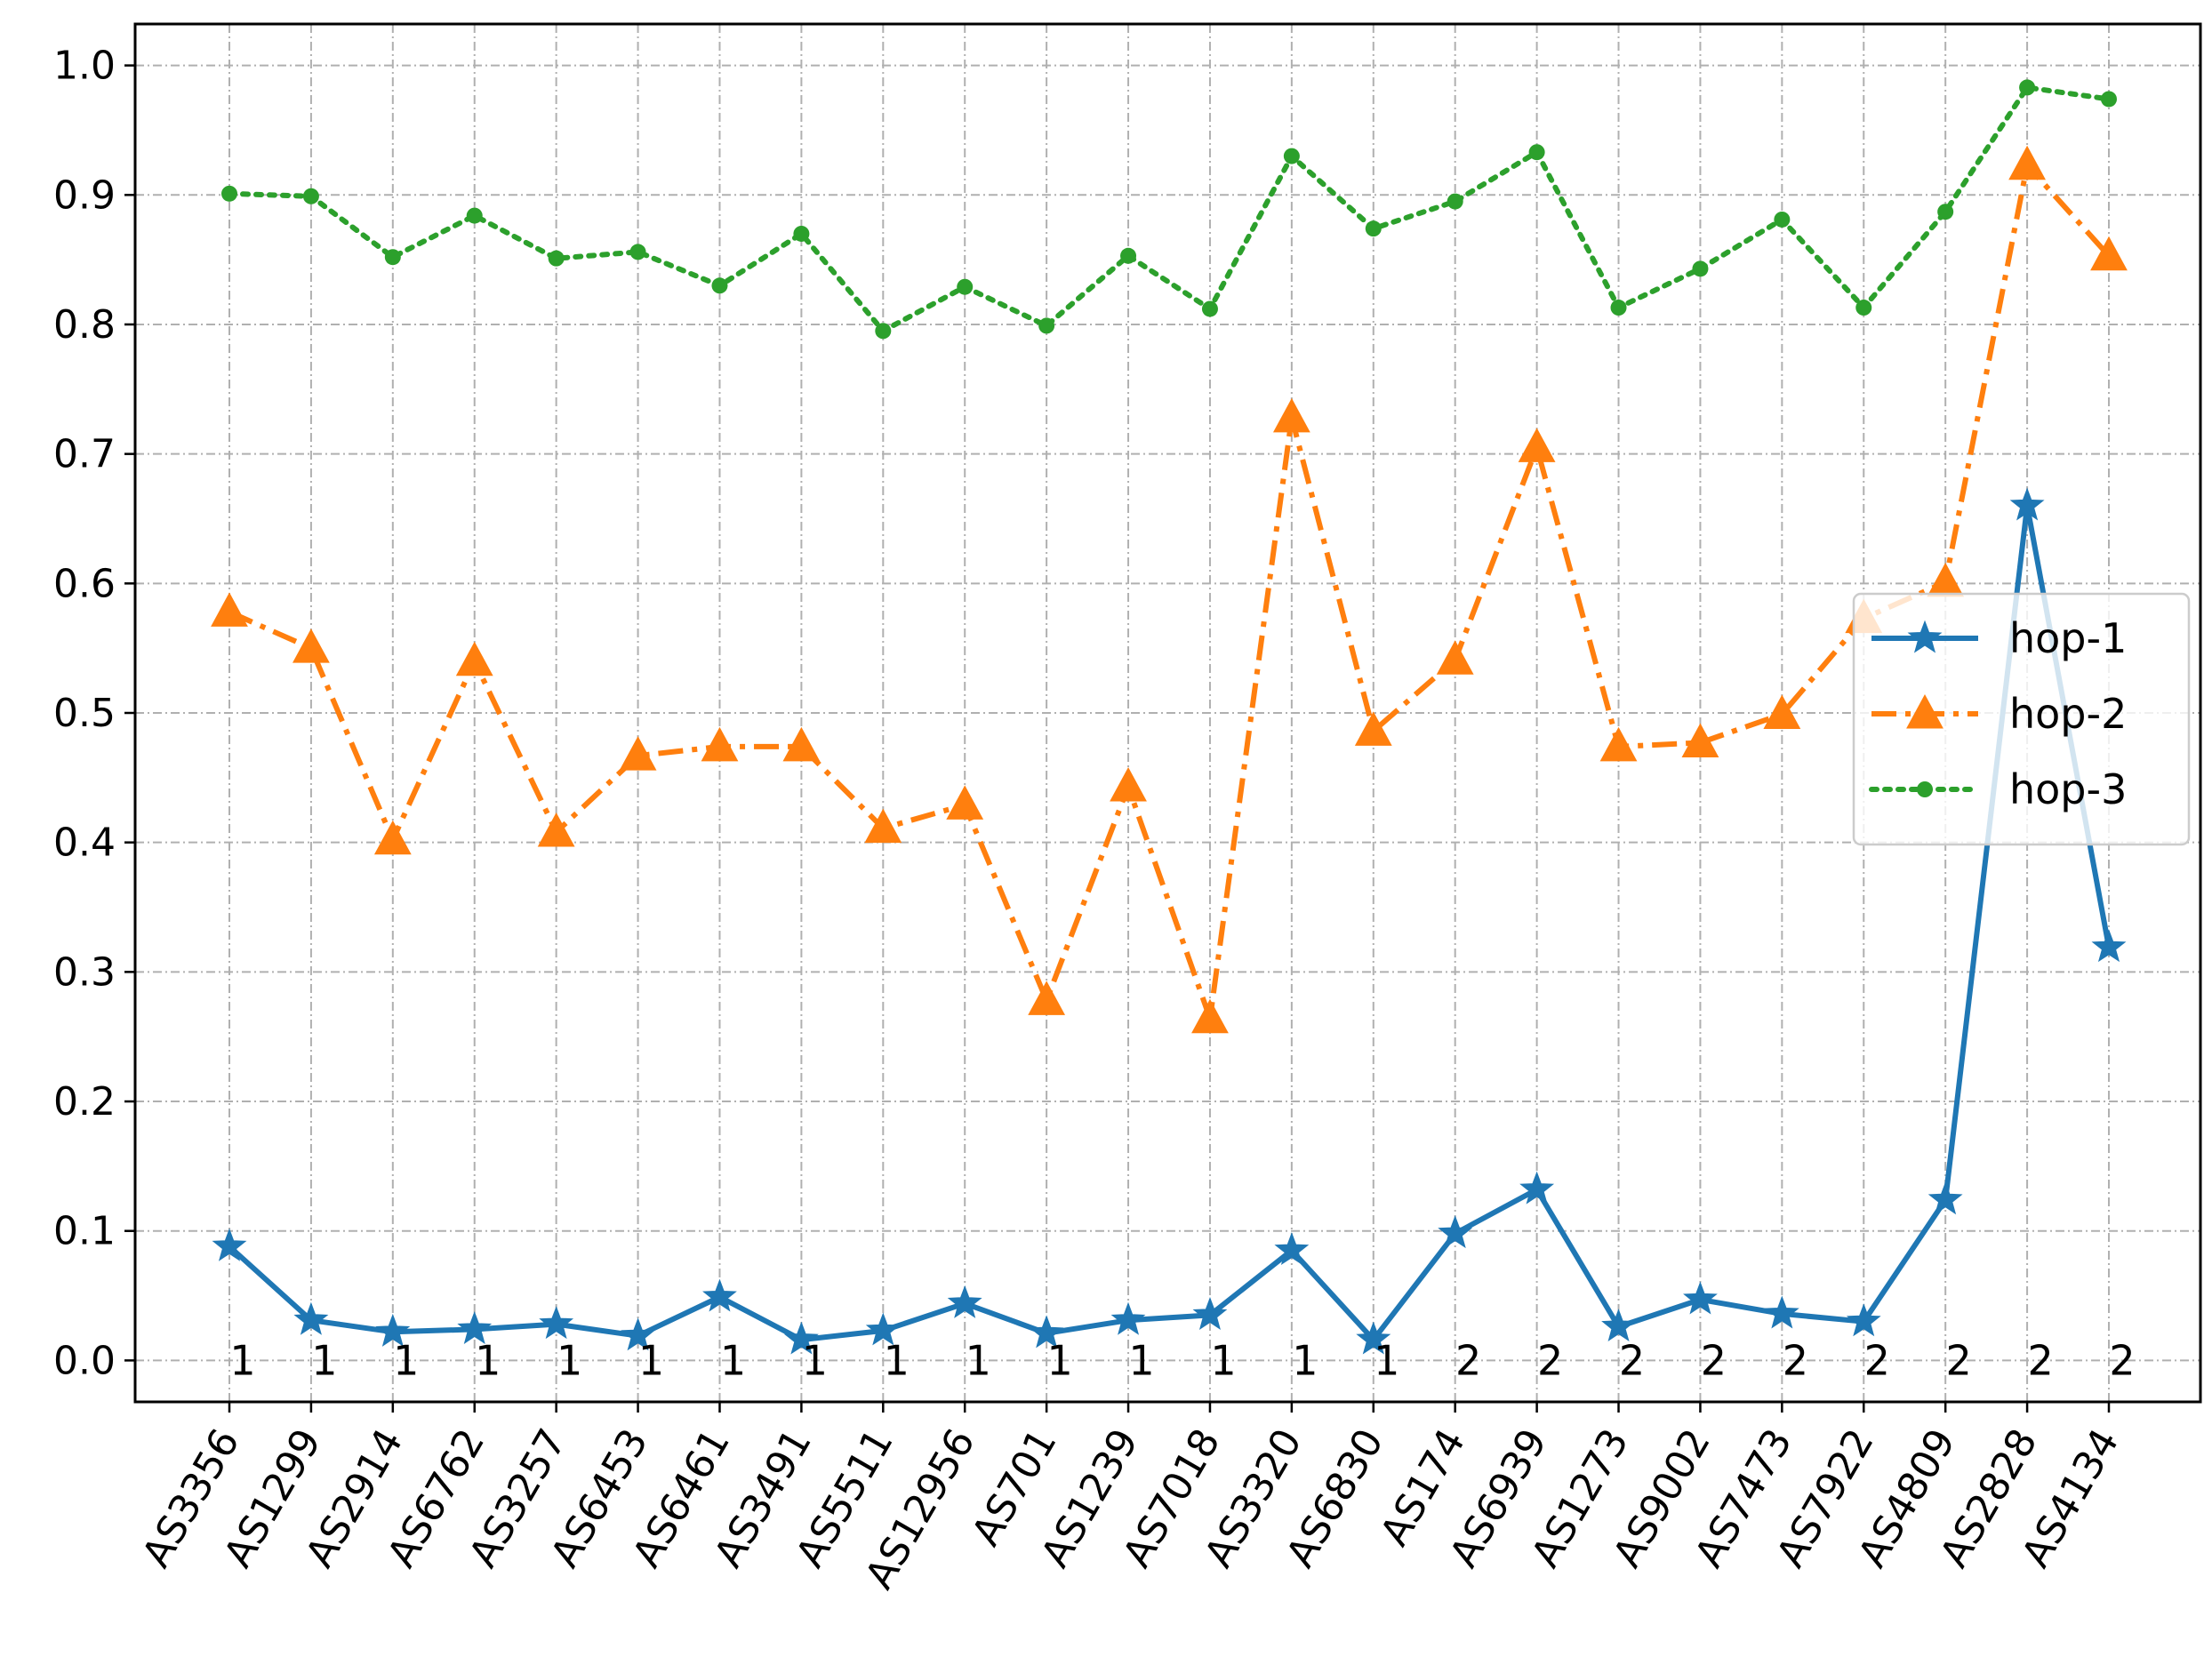  I want to click on legend-label: hop-1, so click(2068, 638).